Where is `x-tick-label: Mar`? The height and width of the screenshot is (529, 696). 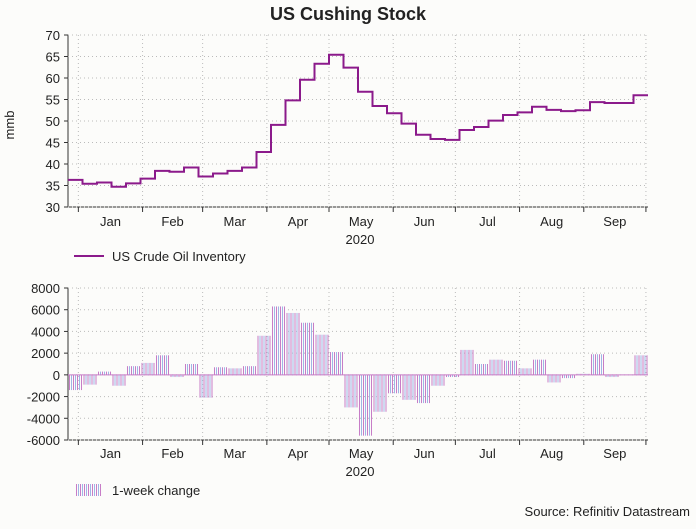
x-tick-label: Mar is located at coordinates (235, 221).